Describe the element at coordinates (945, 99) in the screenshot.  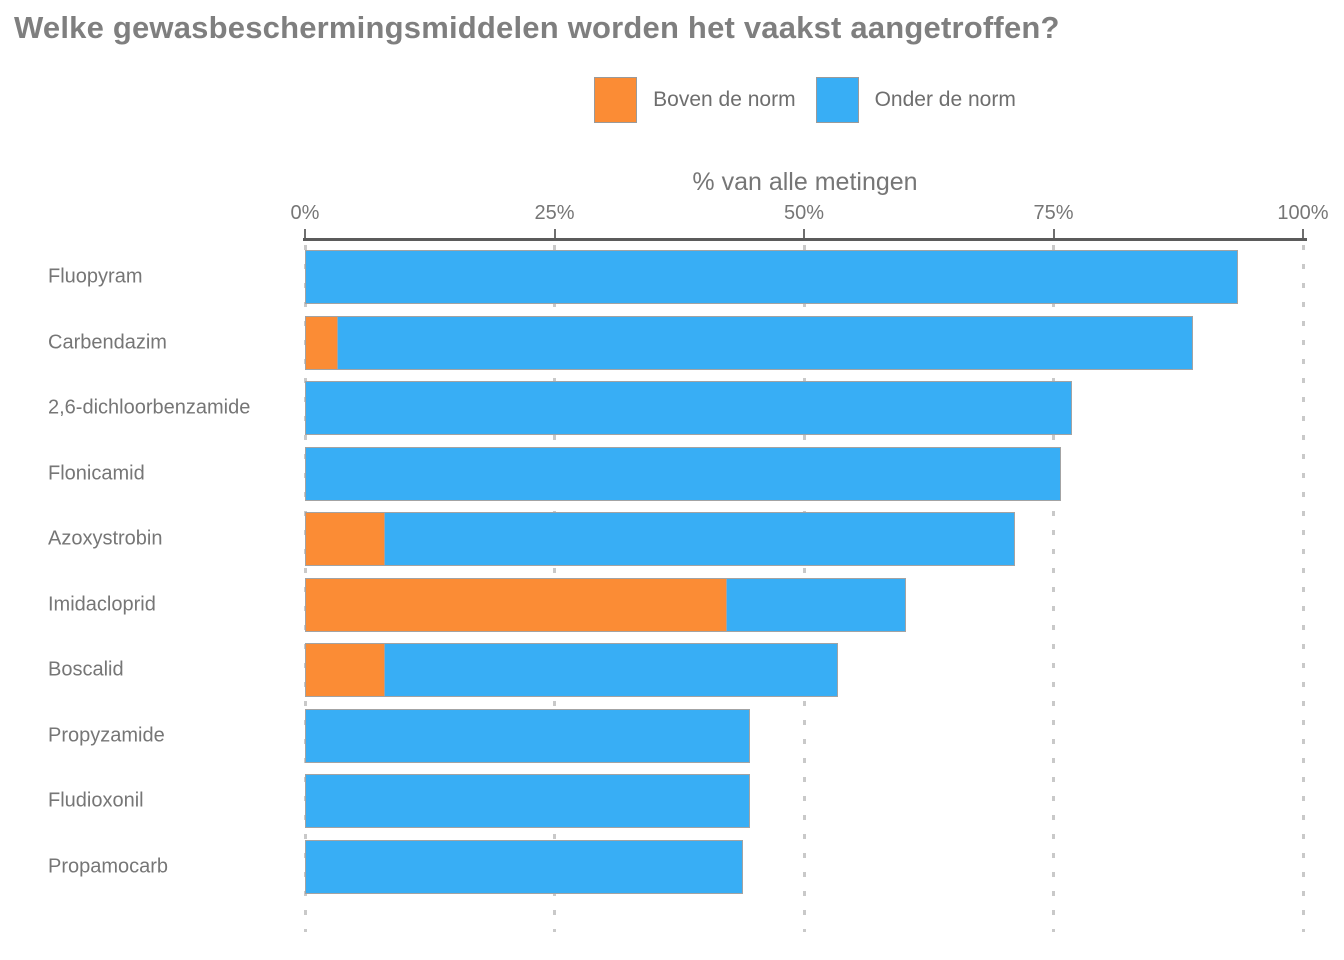
I see `legend-label: Onder de norm` at that location.